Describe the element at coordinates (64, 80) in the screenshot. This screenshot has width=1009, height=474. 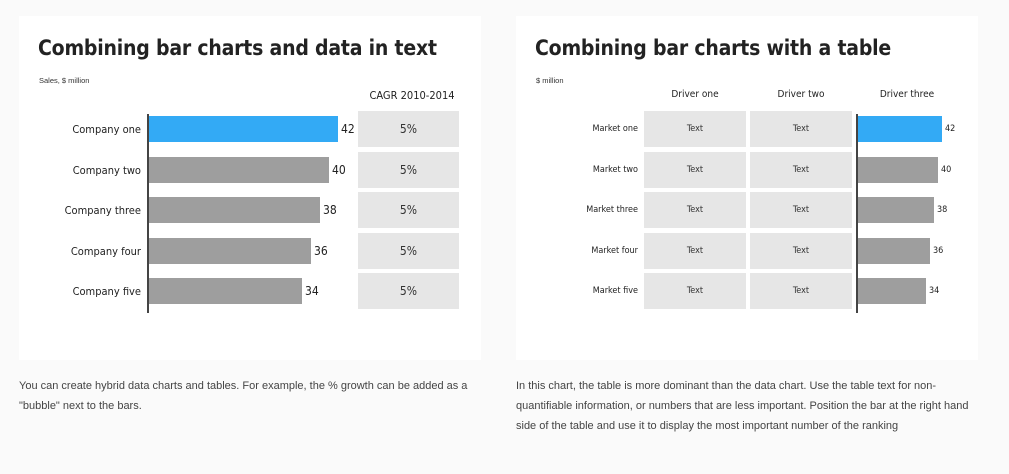
I see `unit-label: Sales, $ million` at that location.